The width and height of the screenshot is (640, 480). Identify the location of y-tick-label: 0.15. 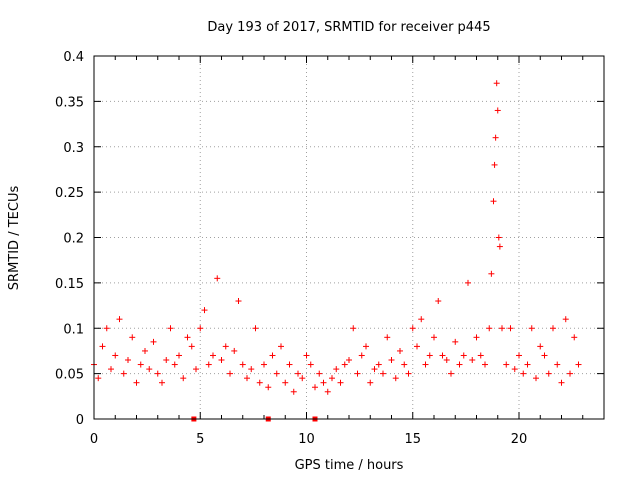
(69, 284).